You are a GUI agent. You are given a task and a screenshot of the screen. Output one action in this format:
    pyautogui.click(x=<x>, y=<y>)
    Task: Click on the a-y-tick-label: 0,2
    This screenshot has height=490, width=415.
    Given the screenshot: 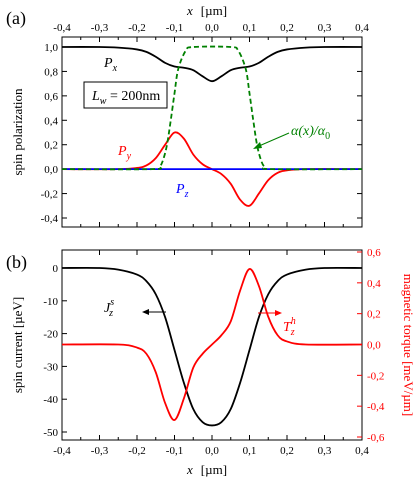 What is the action you would take?
    pyautogui.click(x=51, y=146)
    